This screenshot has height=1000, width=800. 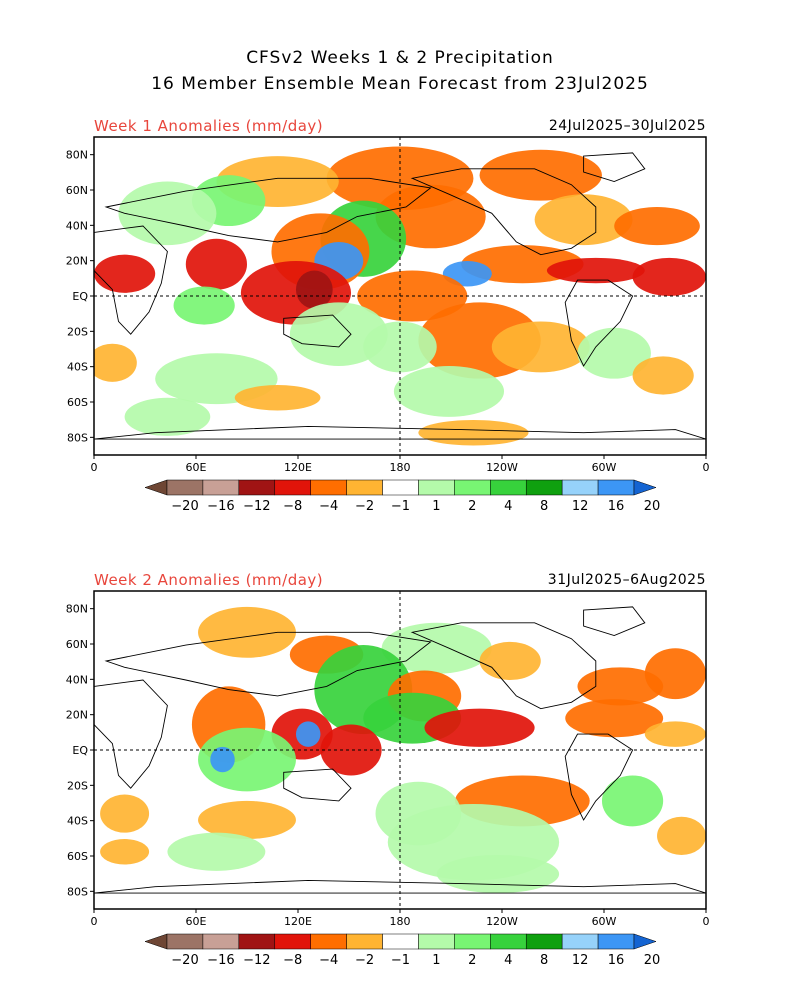 I want to click on colorbar-label: 1, so click(x=436, y=960).